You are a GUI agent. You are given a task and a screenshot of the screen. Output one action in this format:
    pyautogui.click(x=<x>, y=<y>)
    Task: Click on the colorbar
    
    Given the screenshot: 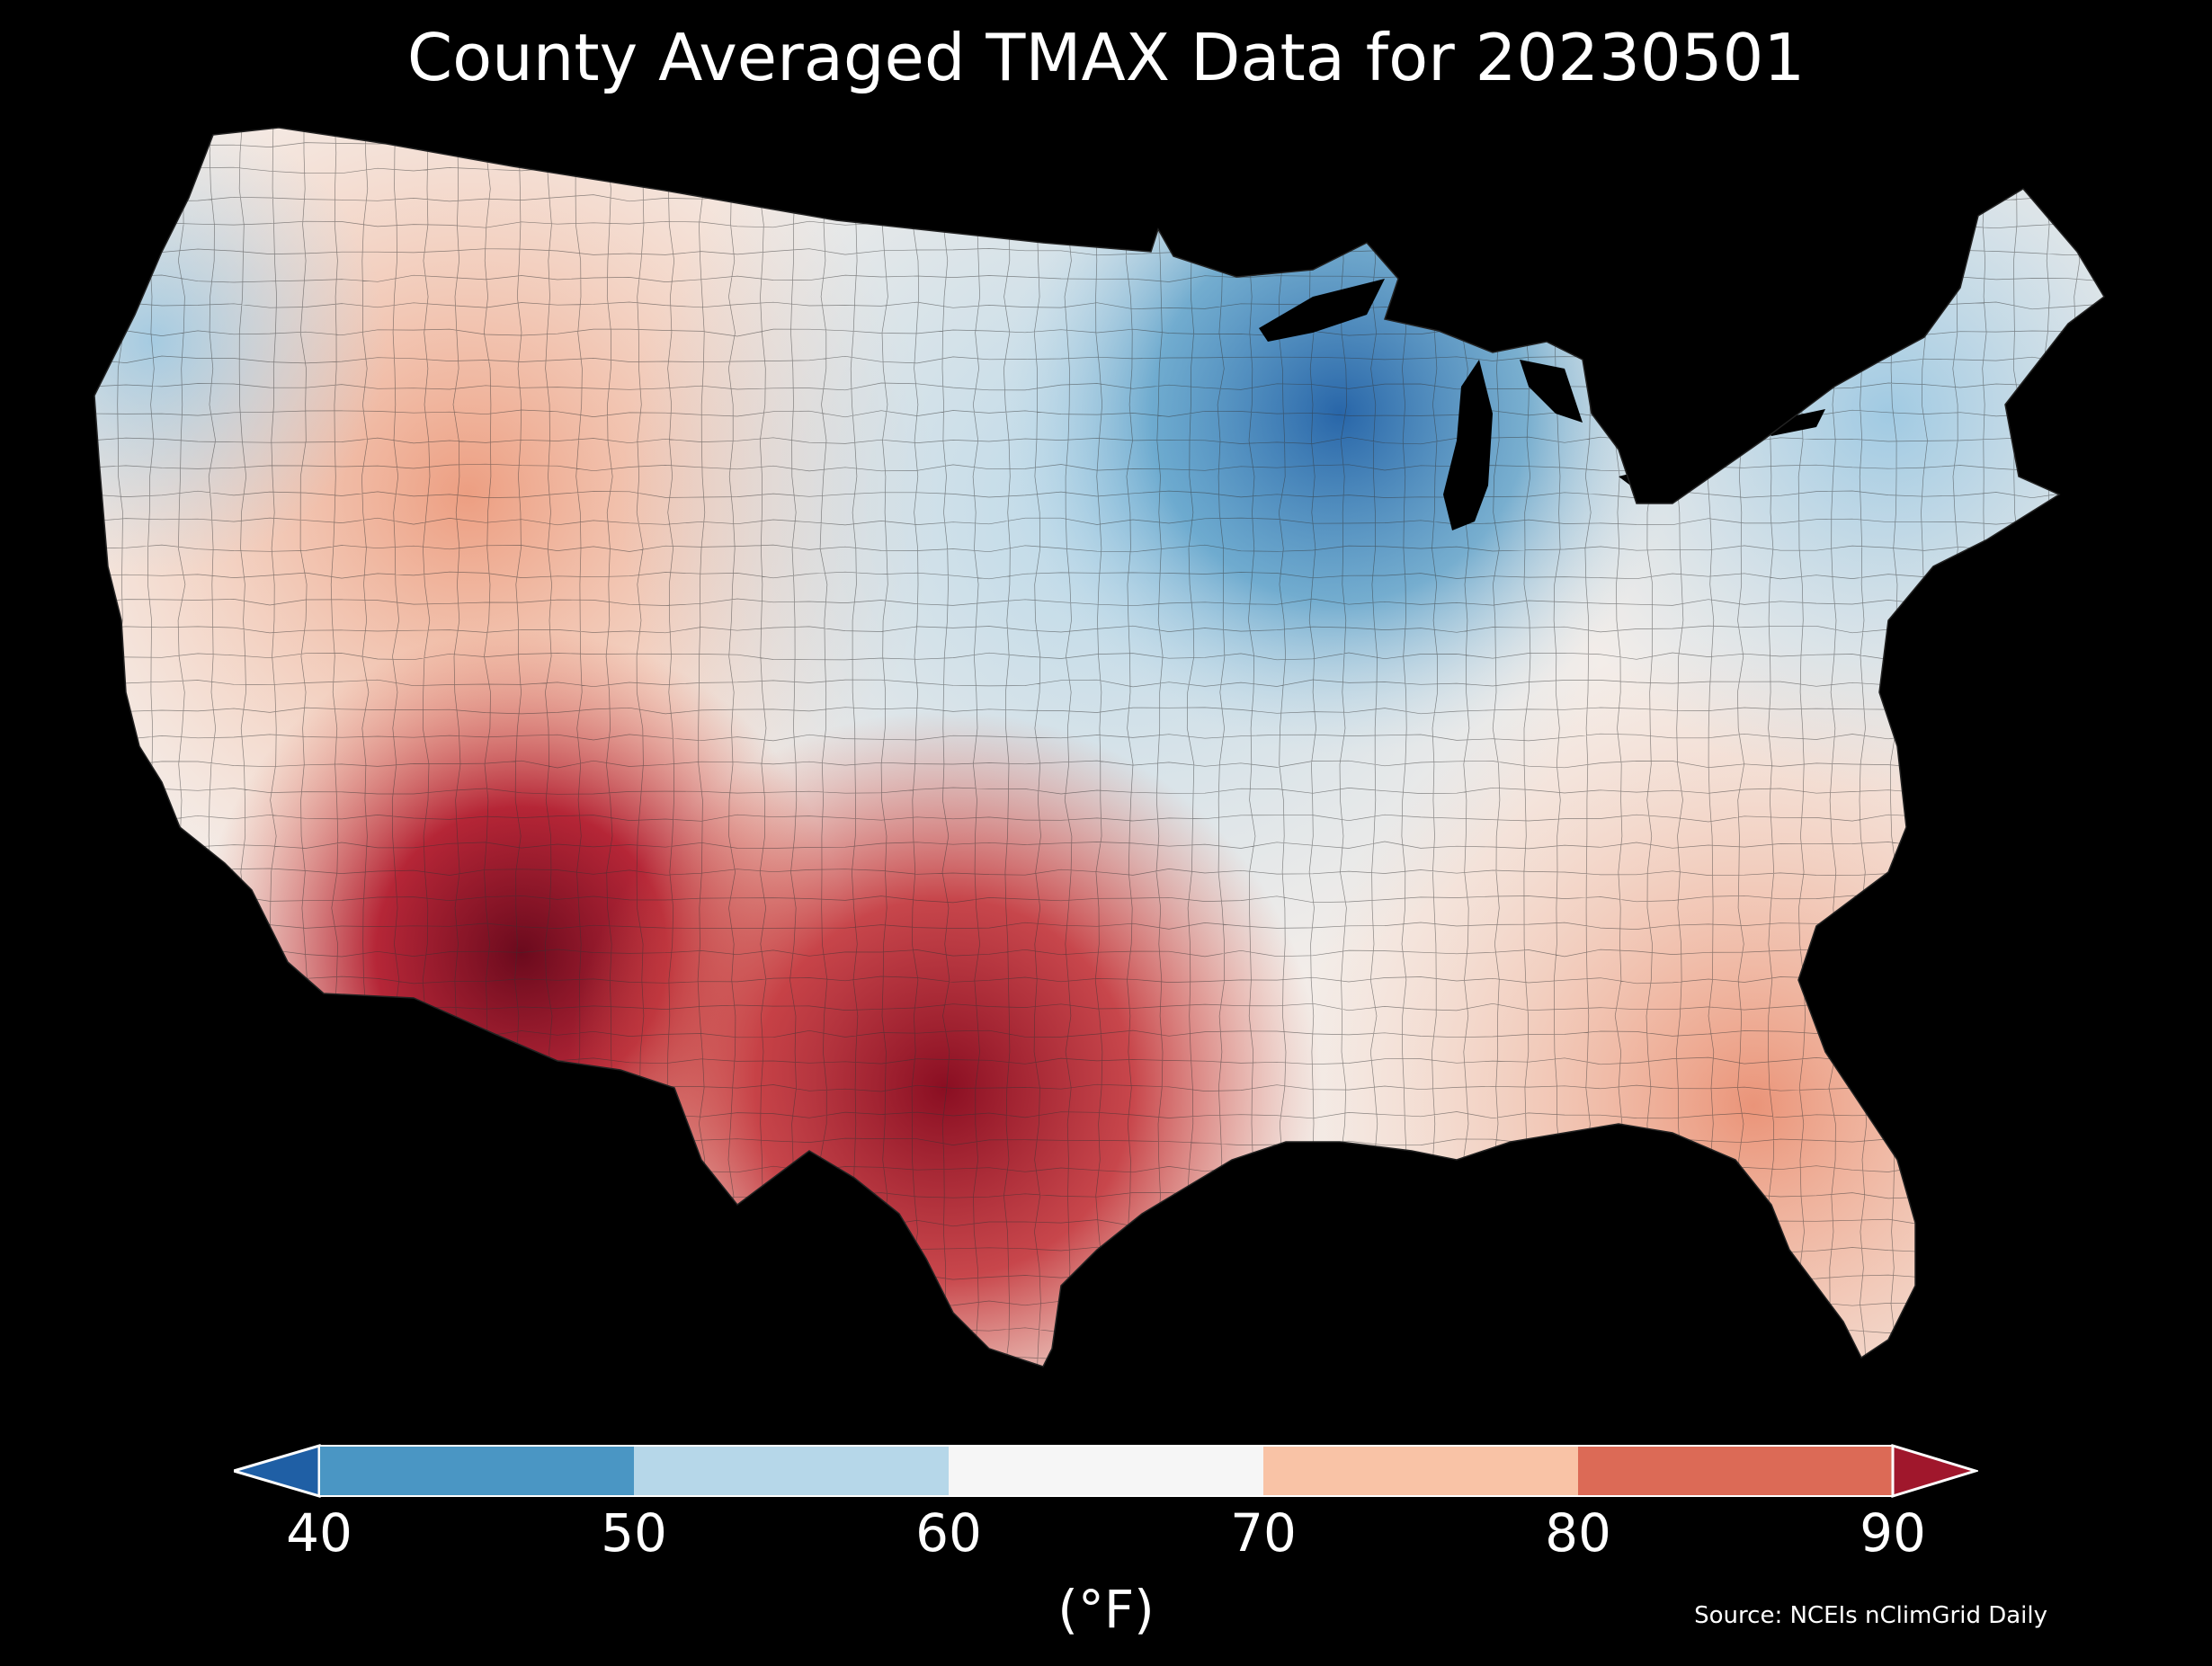 What is the action you would take?
    pyautogui.click(x=1106, y=1471)
    